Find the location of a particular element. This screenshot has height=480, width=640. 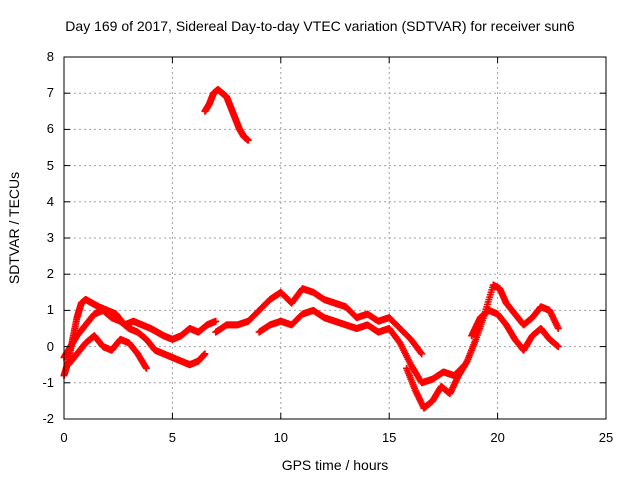

y-tick-label: 7 is located at coordinates (50, 93).